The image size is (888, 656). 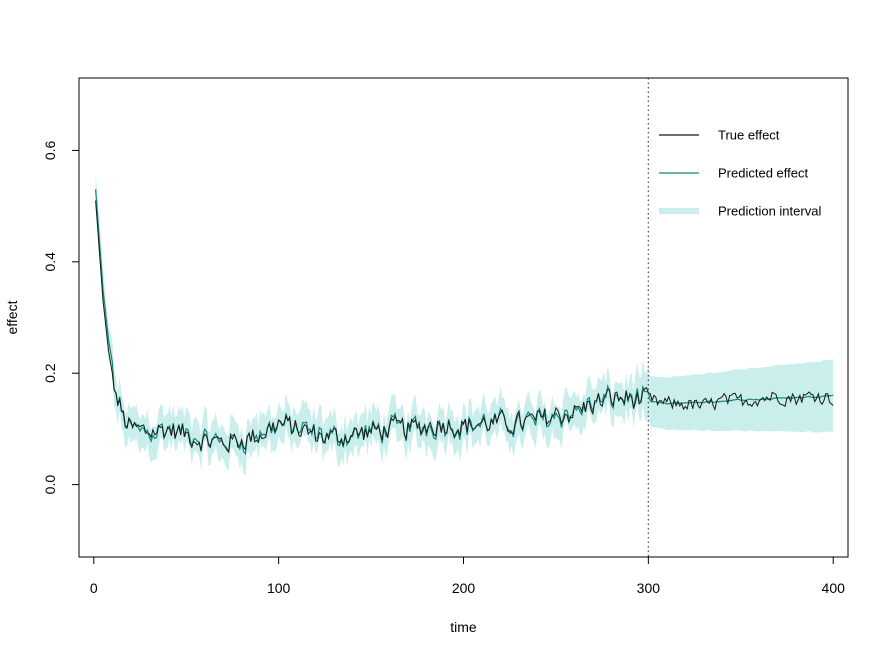 What do you see at coordinates (61, 317) in the screenshot?
I see `y-axis: 0.0 0.2 0.4 0.6` at bounding box center [61, 317].